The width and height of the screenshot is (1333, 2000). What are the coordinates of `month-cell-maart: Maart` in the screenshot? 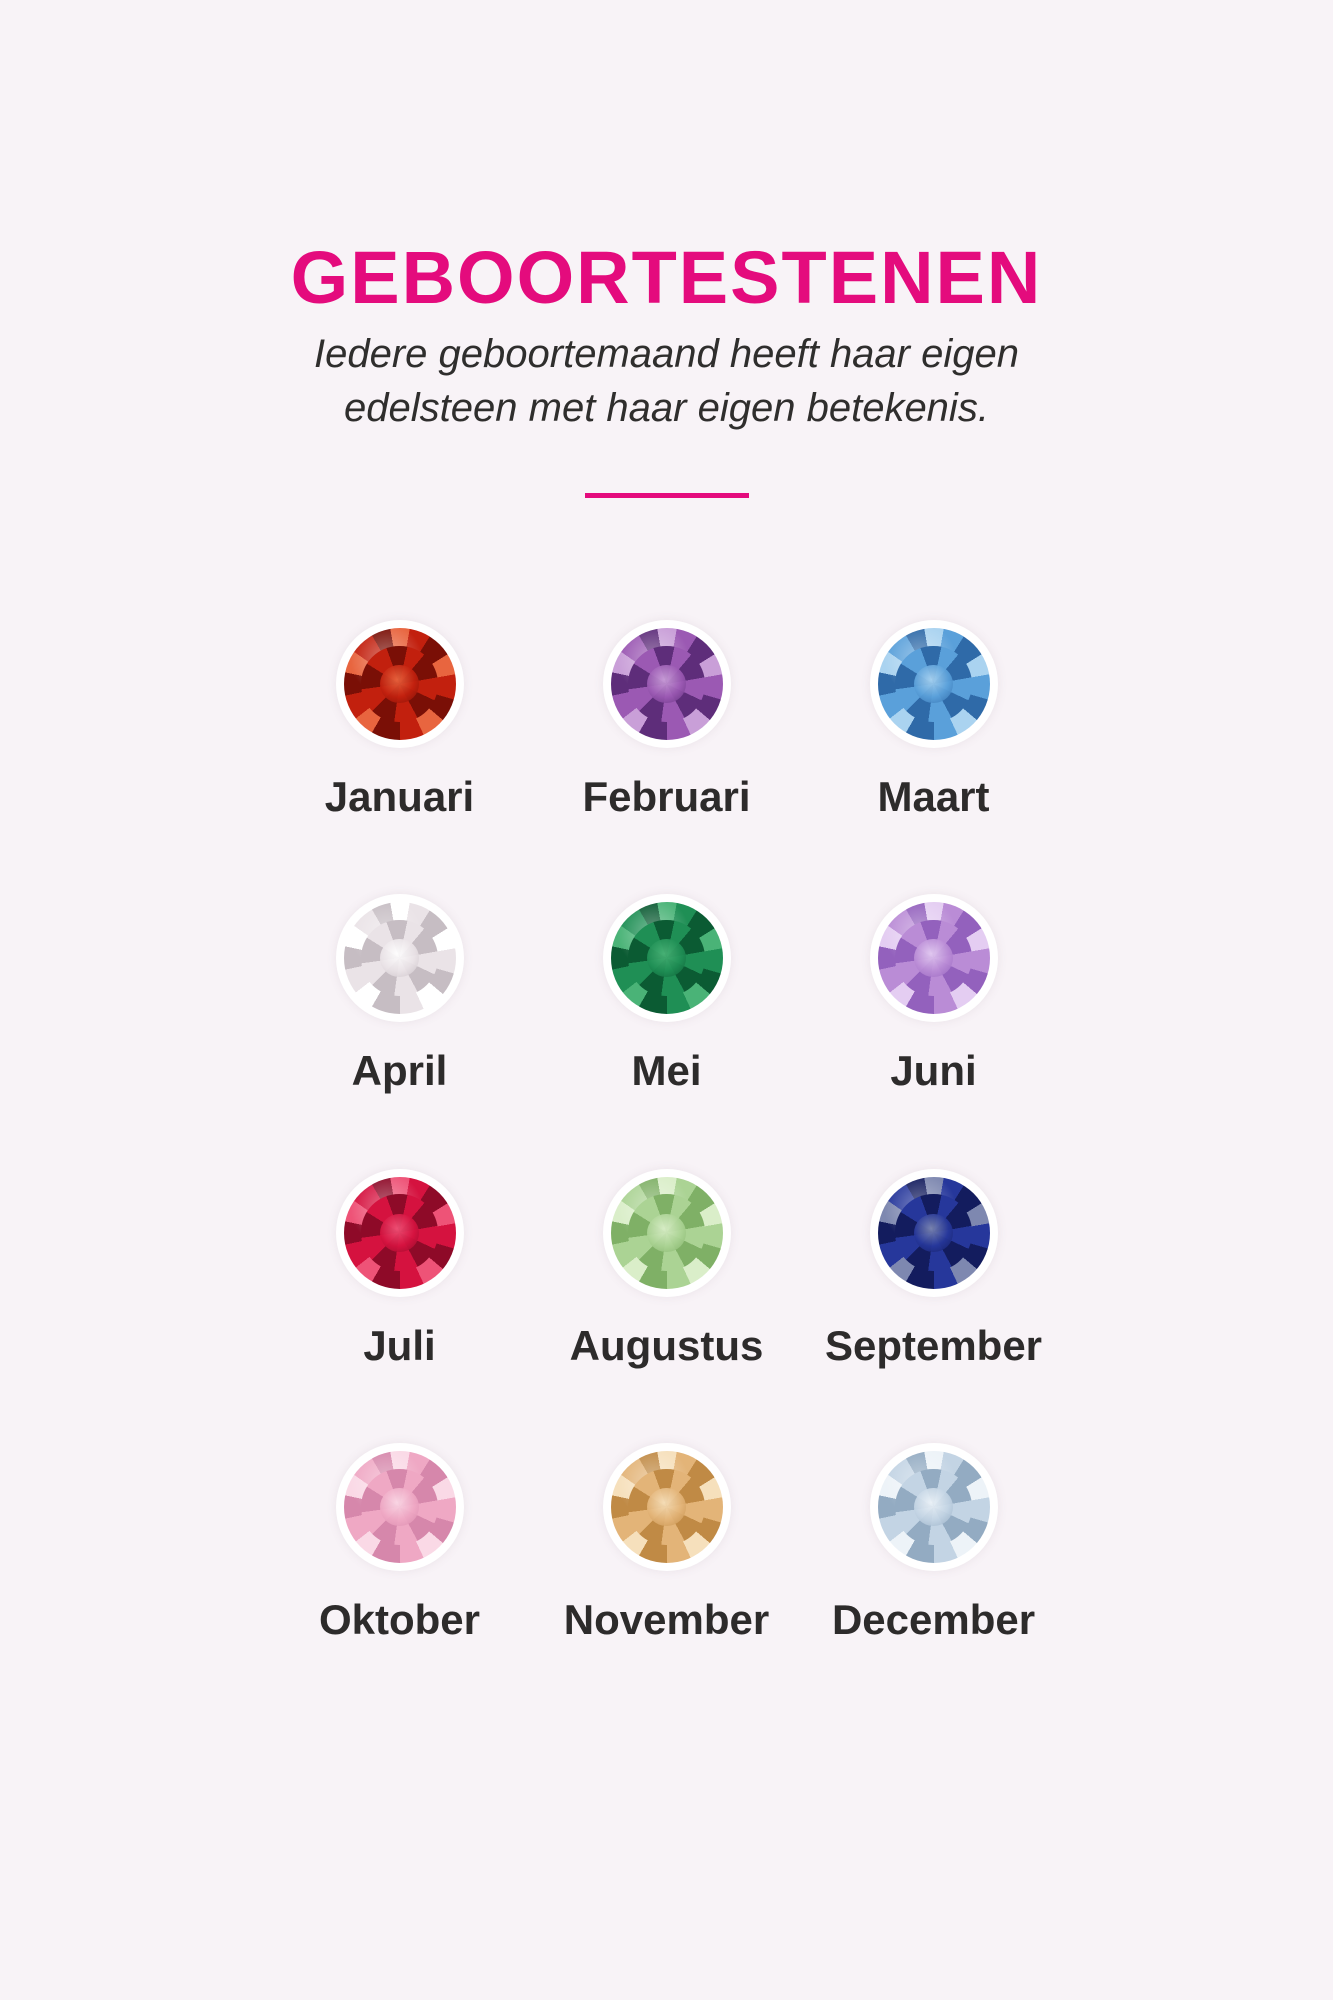 It's located at (933, 720).